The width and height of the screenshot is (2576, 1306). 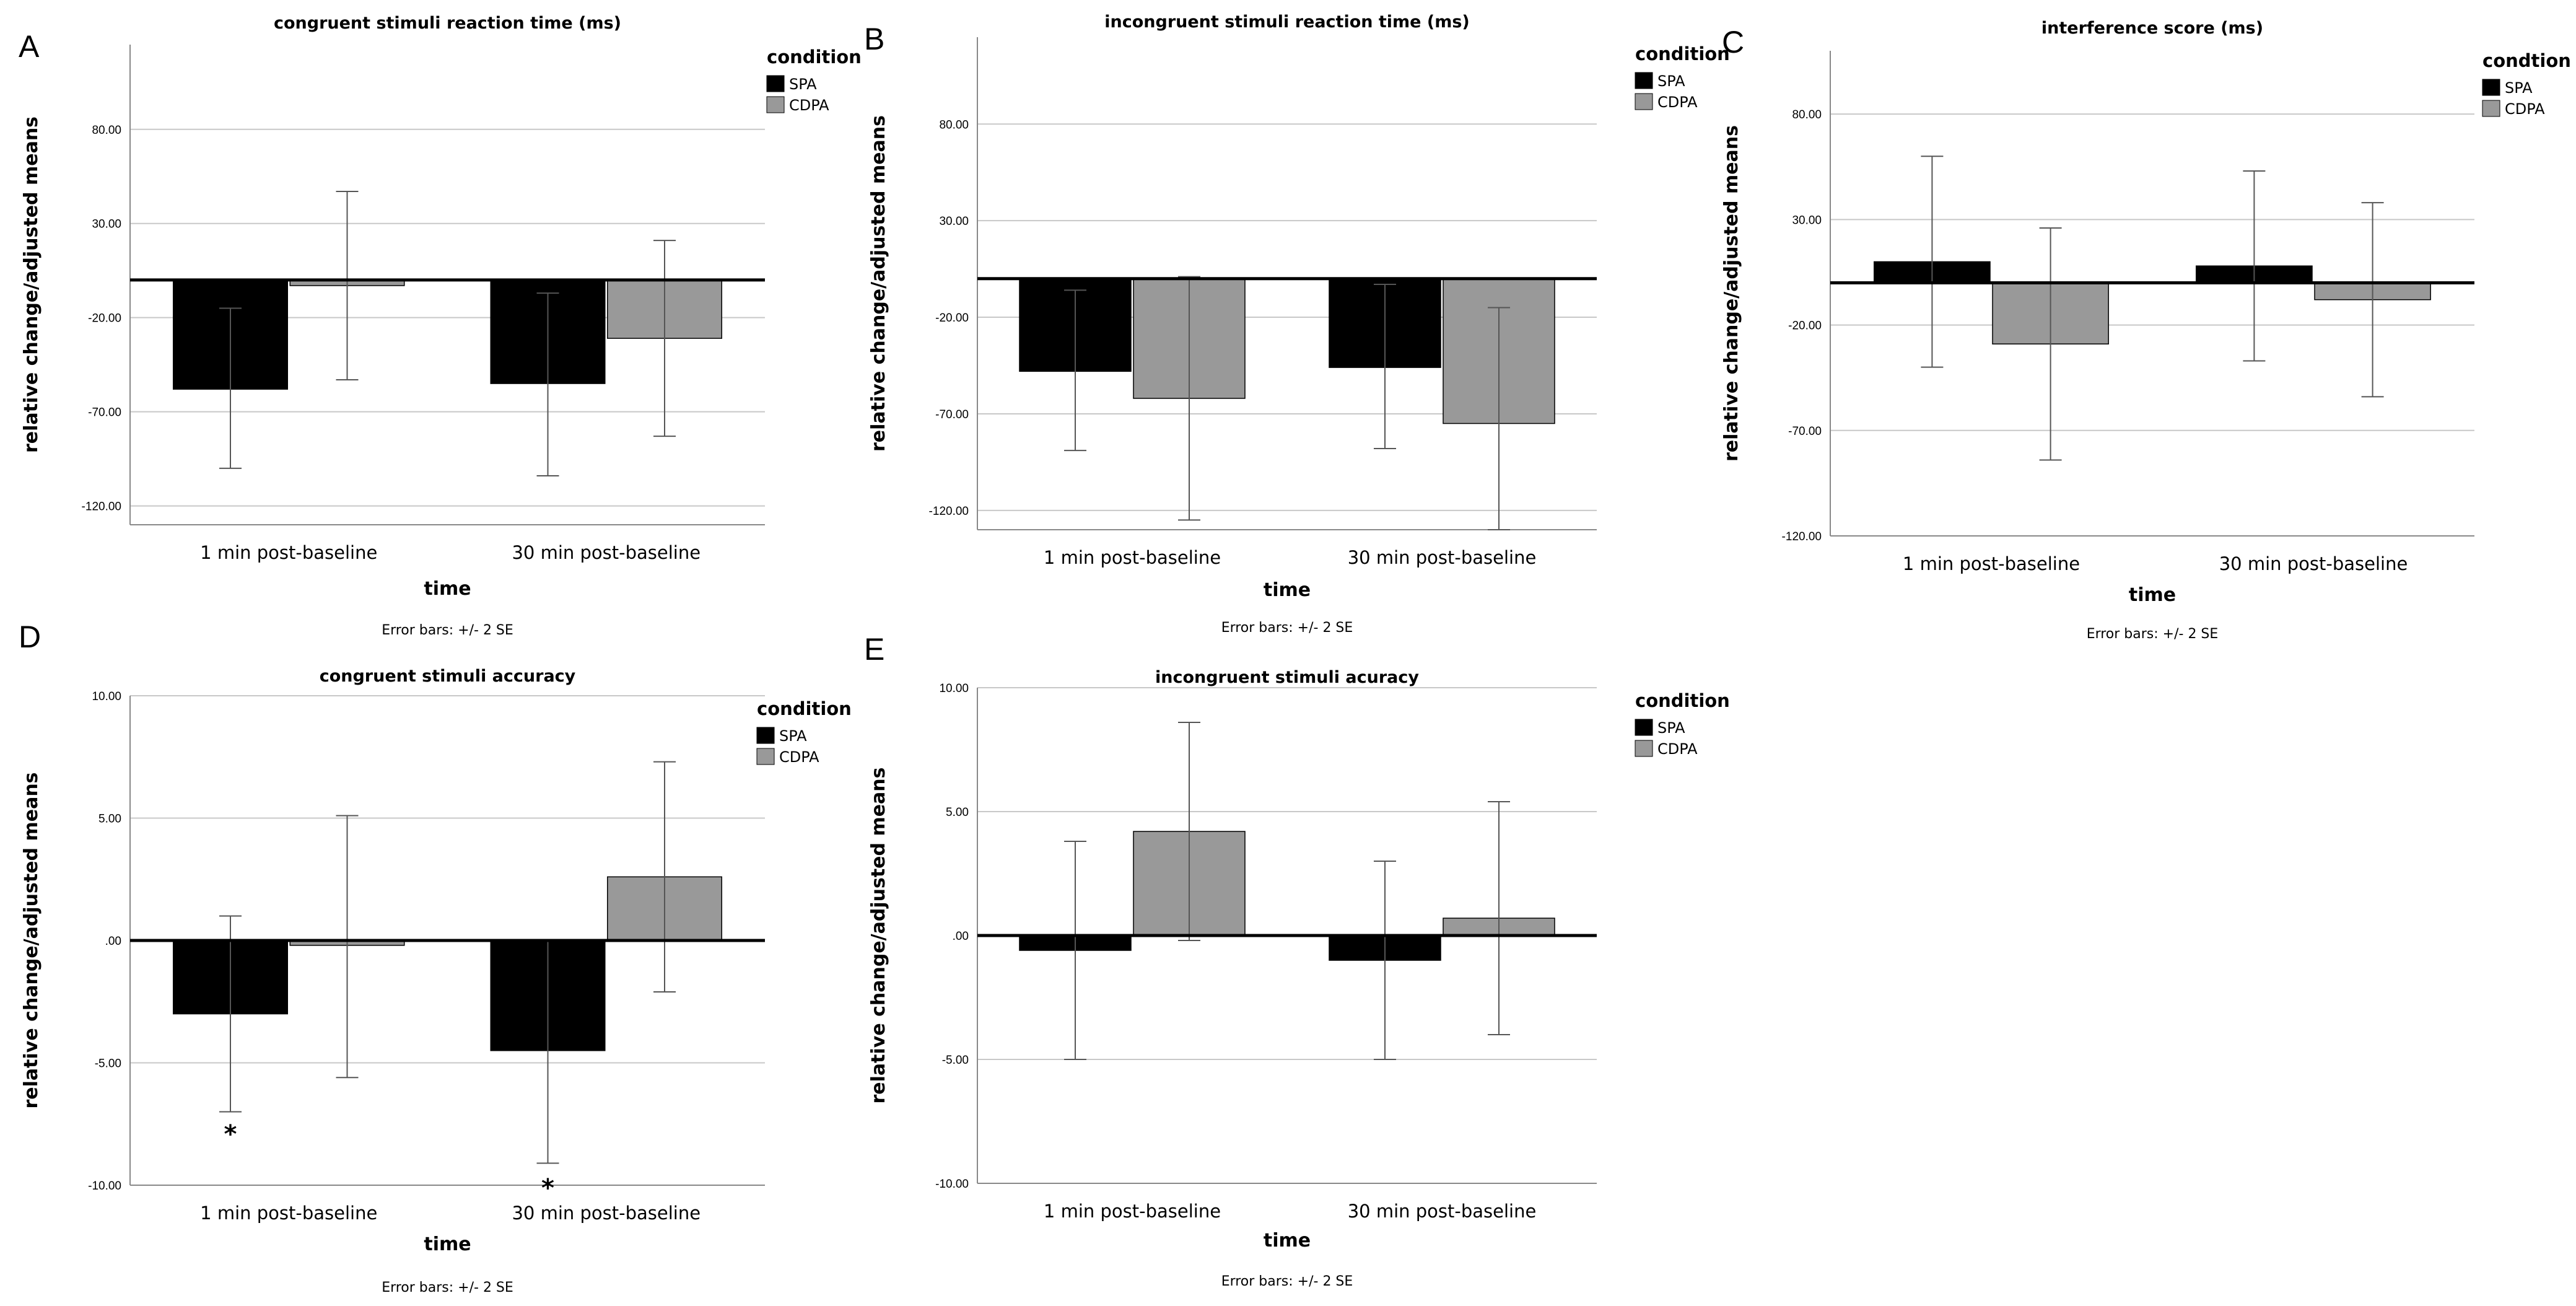 I want to click on panel-letter: B, so click(x=874, y=39).